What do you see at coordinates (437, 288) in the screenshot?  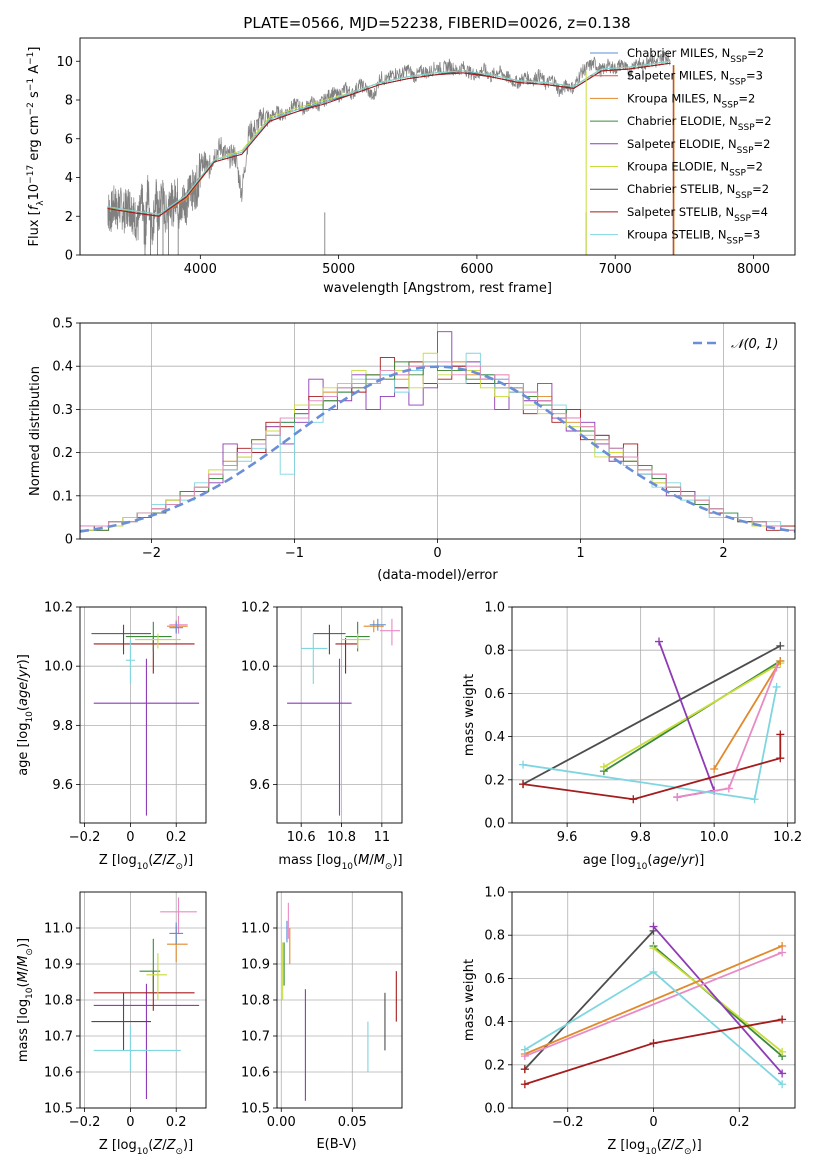 I see `x-axis-label: wavelength [Angstrom, rest frame]` at bounding box center [437, 288].